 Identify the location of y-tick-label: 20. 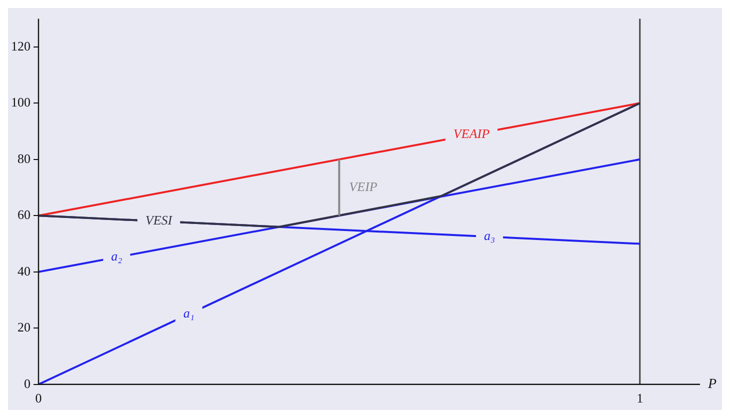
(24, 327).